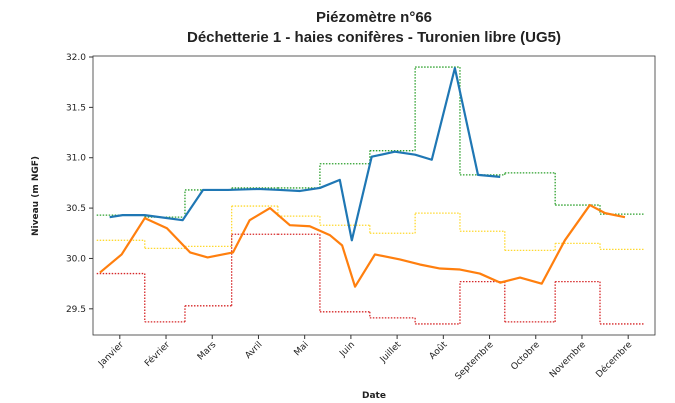 The image size is (675, 403). I want to click on x-tick-label: Mai, so click(302, 349).